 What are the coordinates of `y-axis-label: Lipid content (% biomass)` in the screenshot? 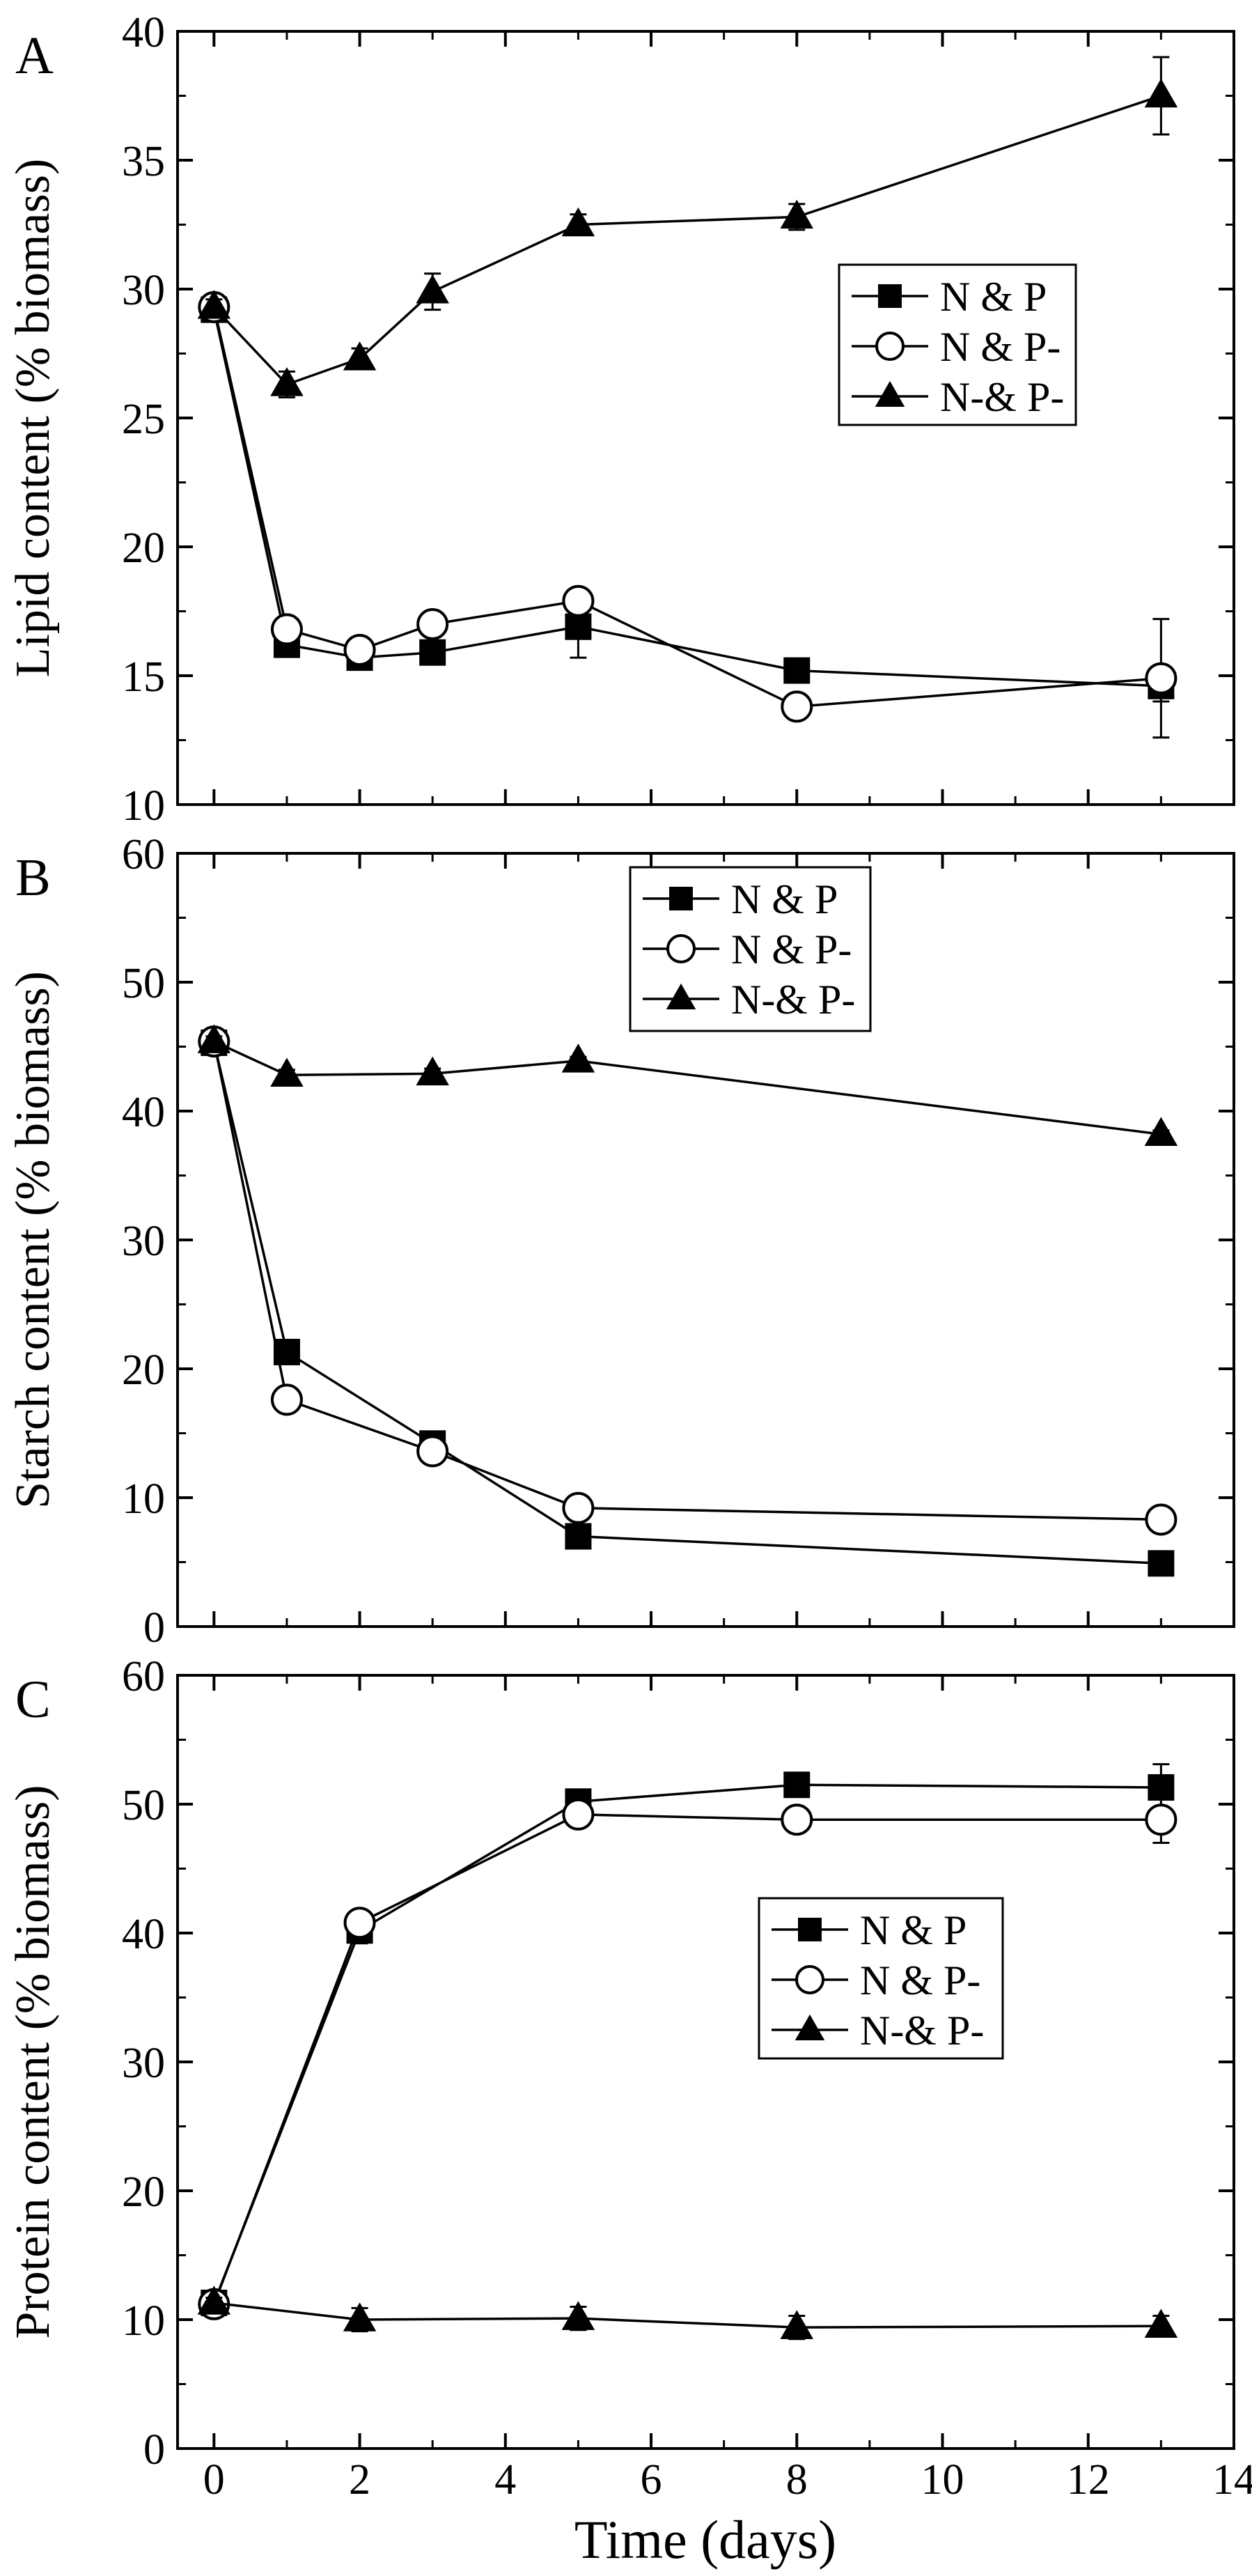 It's located at (33, 418).